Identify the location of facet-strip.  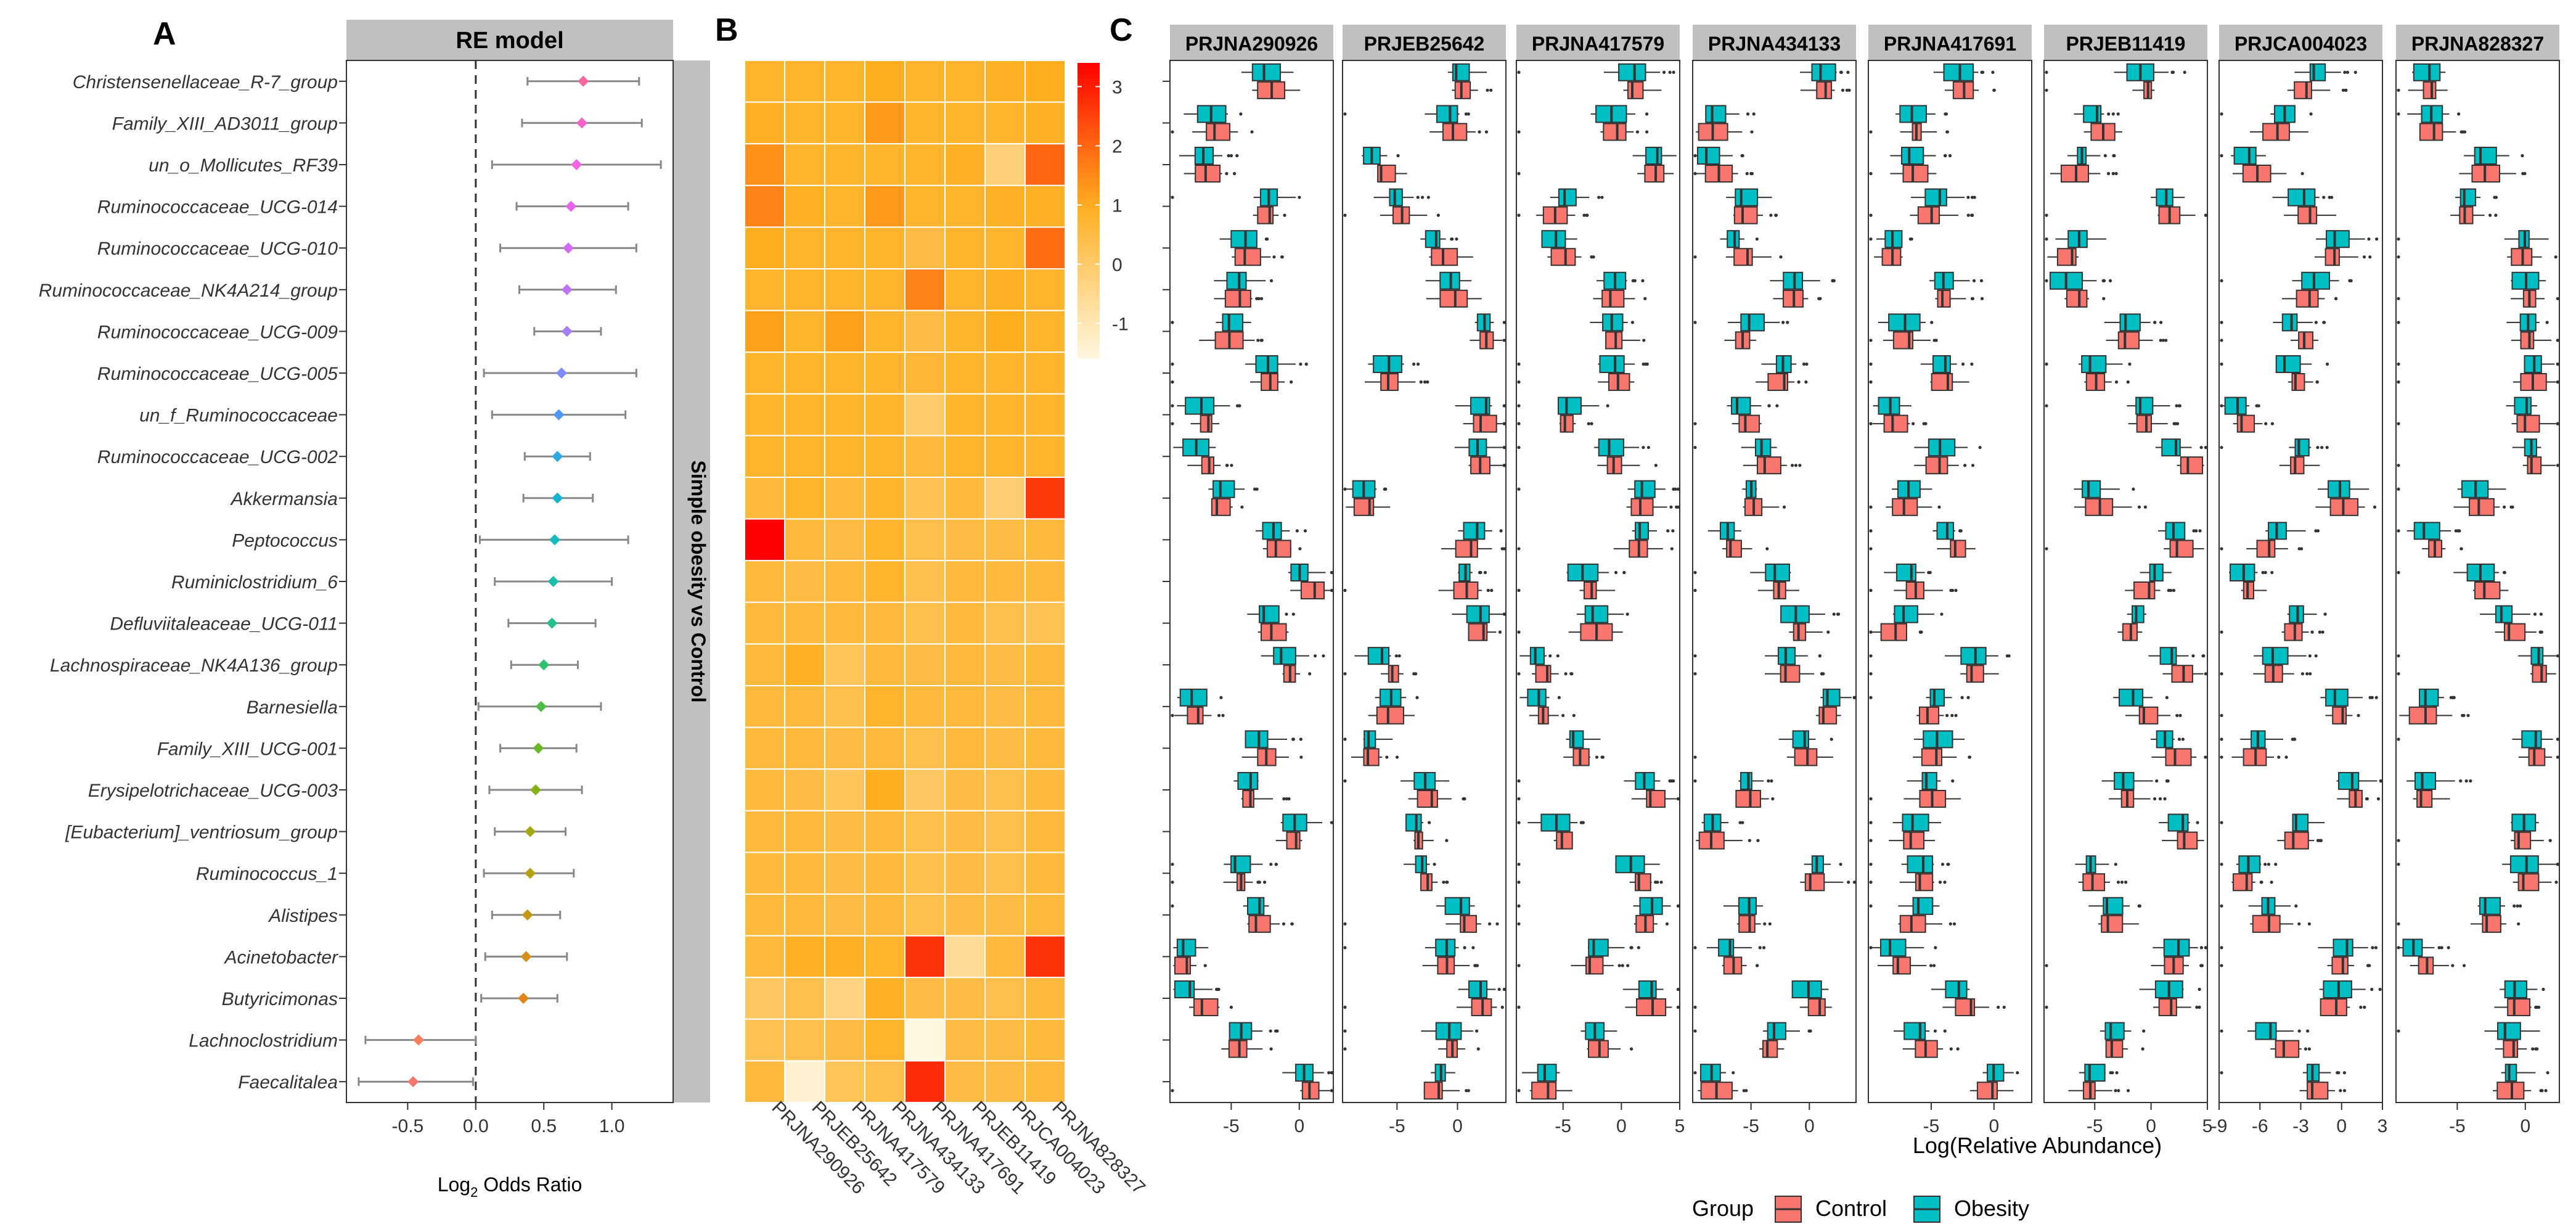
(2125, 42).